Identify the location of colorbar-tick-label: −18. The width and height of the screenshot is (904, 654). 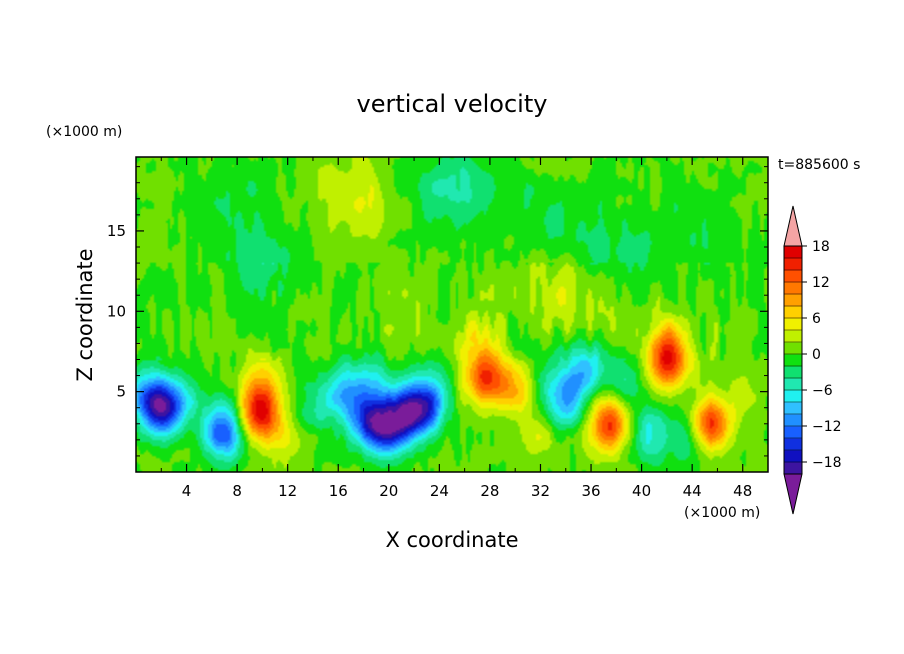
(827, 463).